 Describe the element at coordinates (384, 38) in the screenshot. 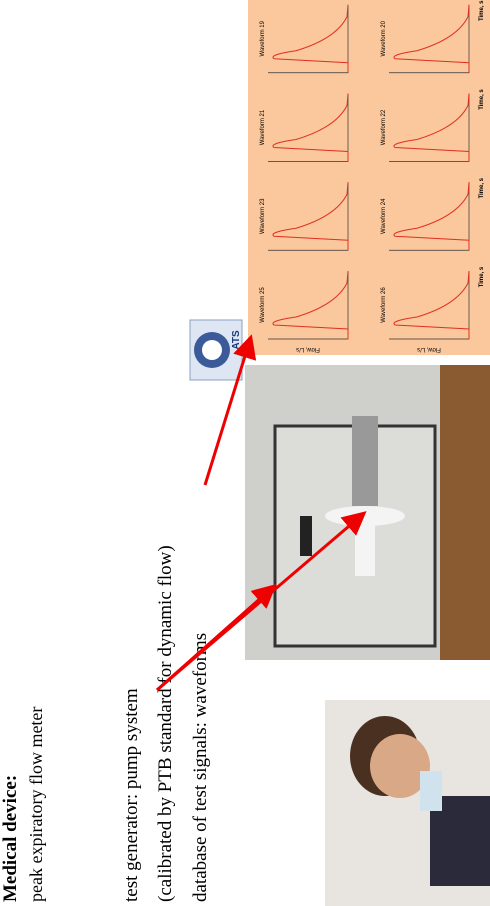

I see `waveform-title: Waveform 20` at that location.